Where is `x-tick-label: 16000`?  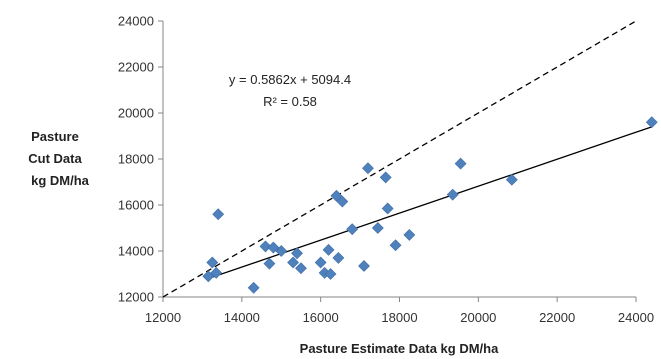
x-tick-label: 16000 is located at coordinates (321, 317).